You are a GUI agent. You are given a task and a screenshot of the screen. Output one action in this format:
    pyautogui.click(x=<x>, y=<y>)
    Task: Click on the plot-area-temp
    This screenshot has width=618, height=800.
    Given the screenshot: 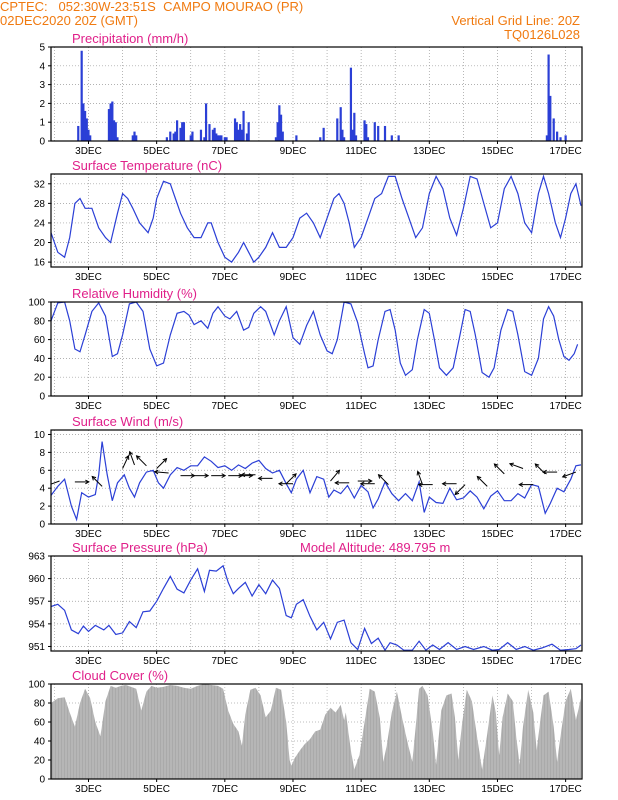 What is the action you would take?
    pyautogui.click(x=316, y=219)
    